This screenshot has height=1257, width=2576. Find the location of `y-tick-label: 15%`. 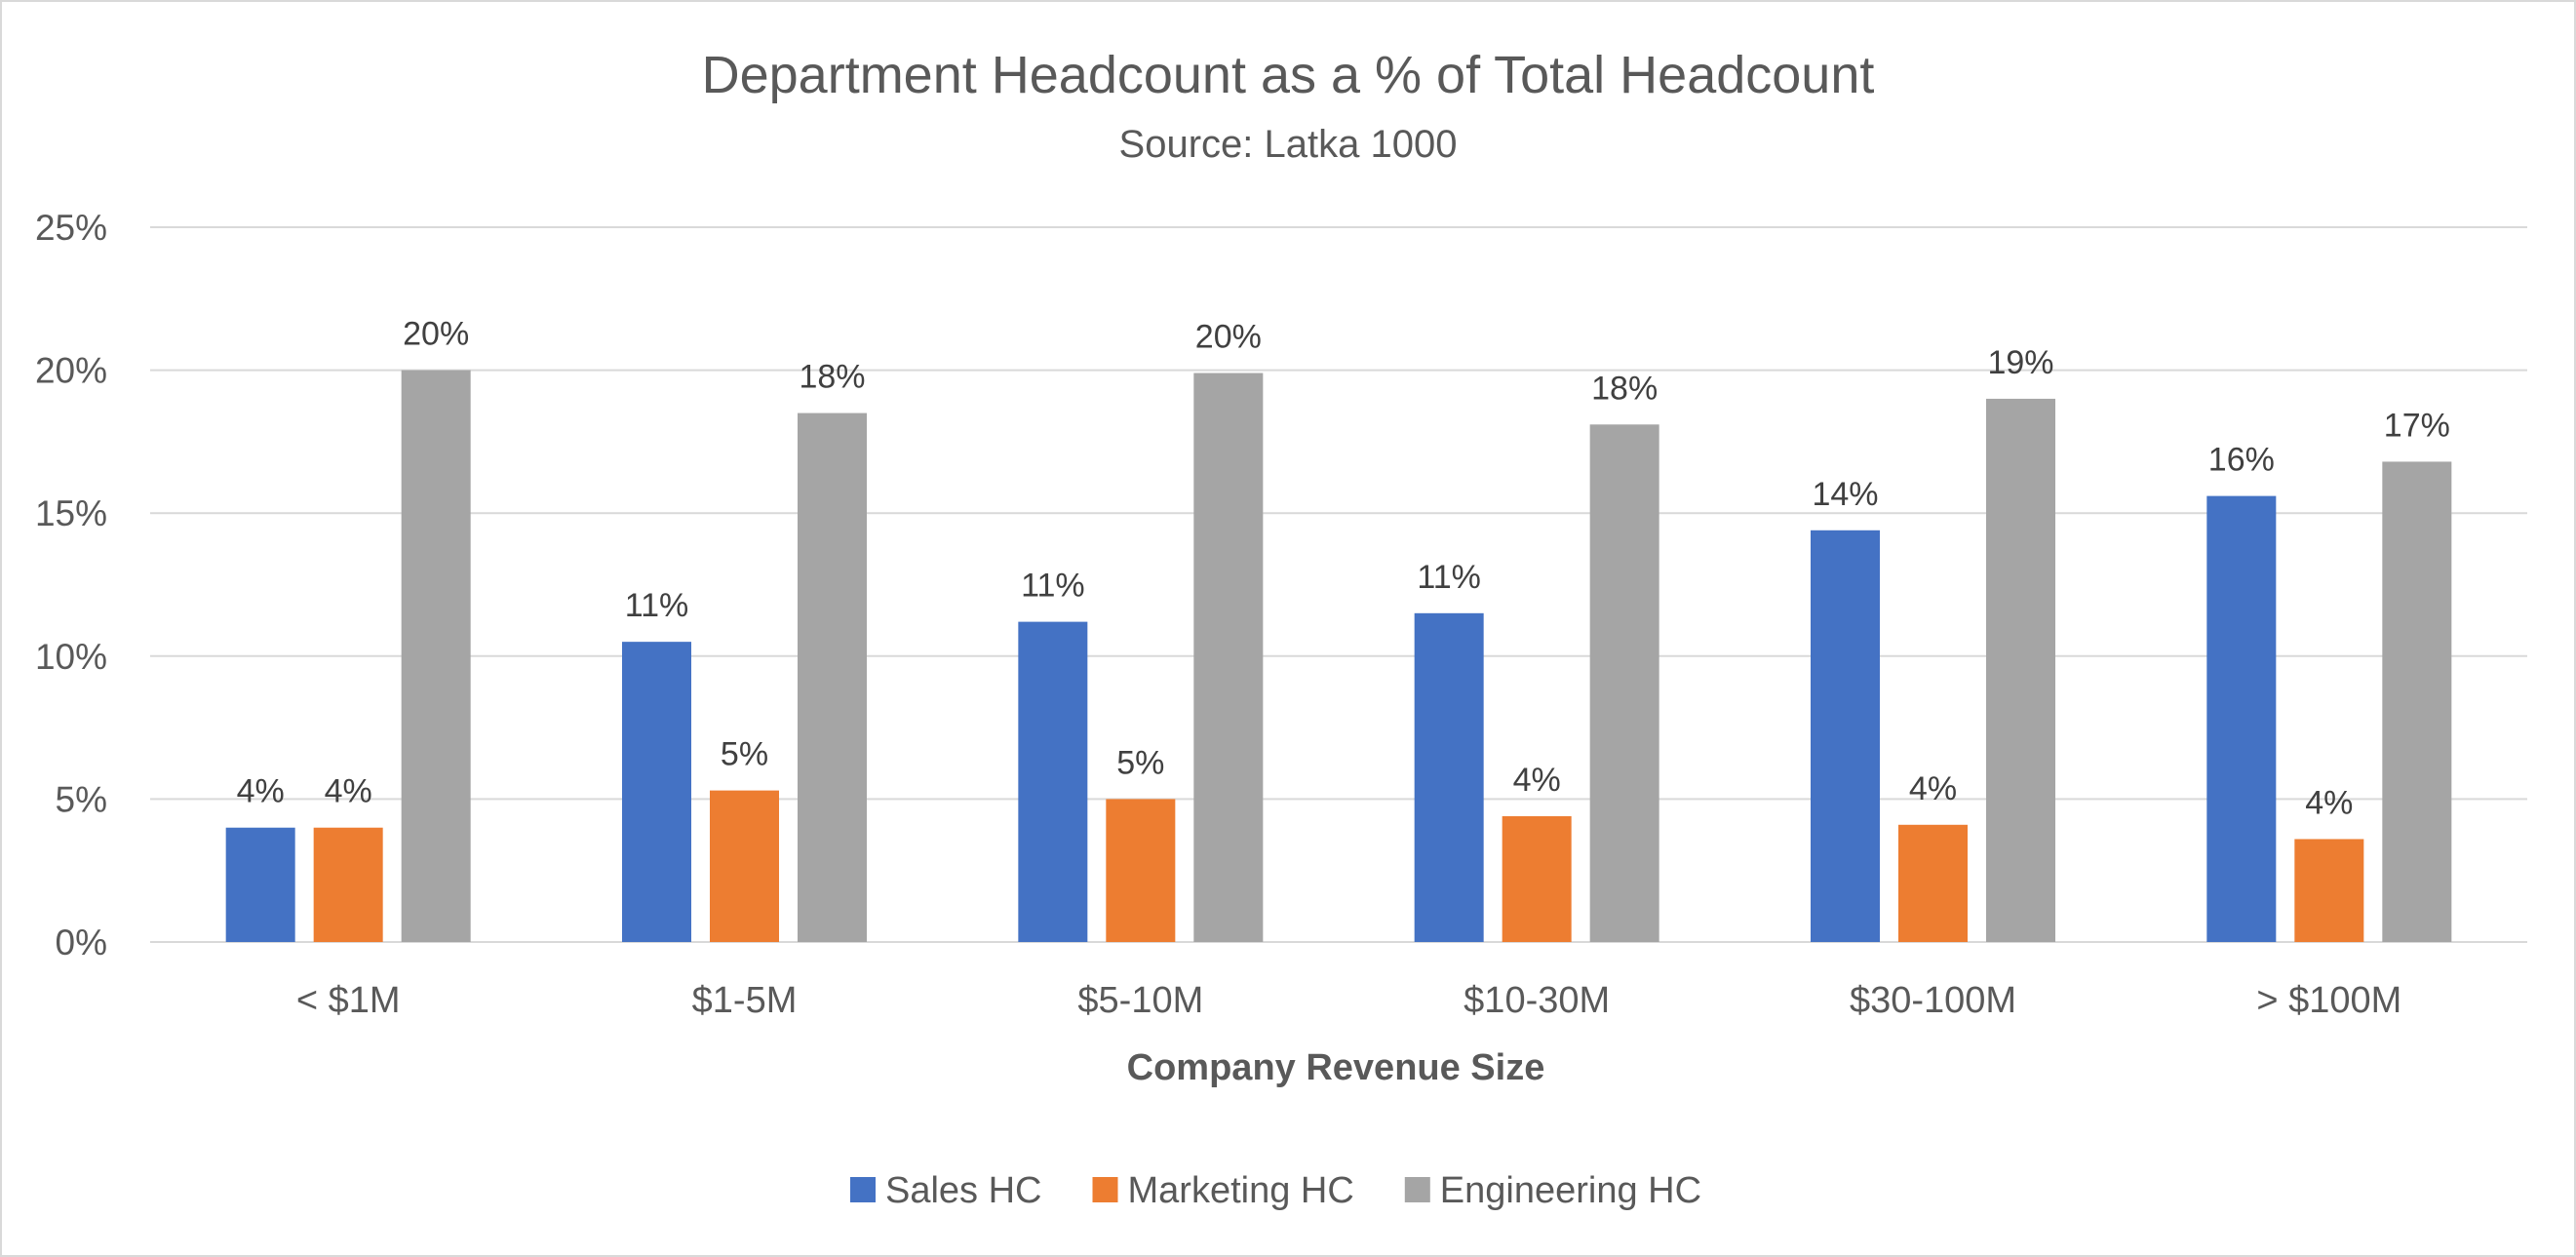

y-tick-label: 15% is located at coordinates (71, 513).